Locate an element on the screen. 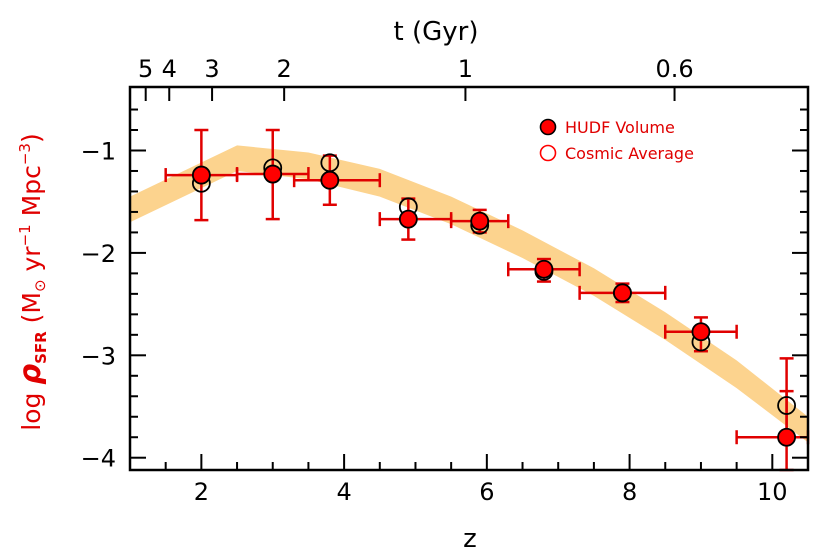  y-tick-label: −2 is located at coordinates (98, 254).